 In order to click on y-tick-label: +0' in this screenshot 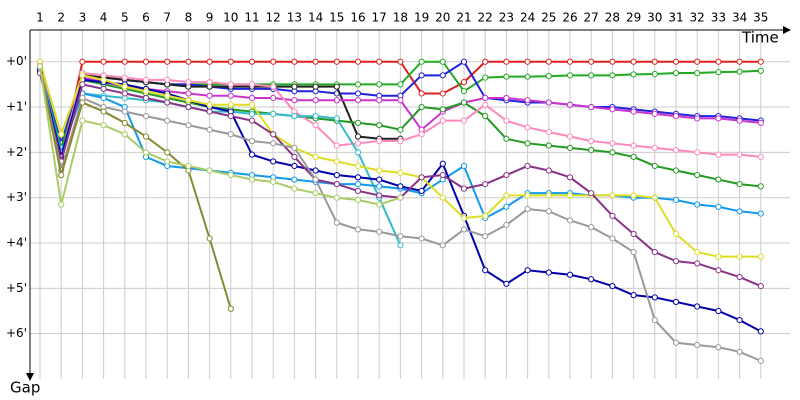, I will do `click(16, 61)`.